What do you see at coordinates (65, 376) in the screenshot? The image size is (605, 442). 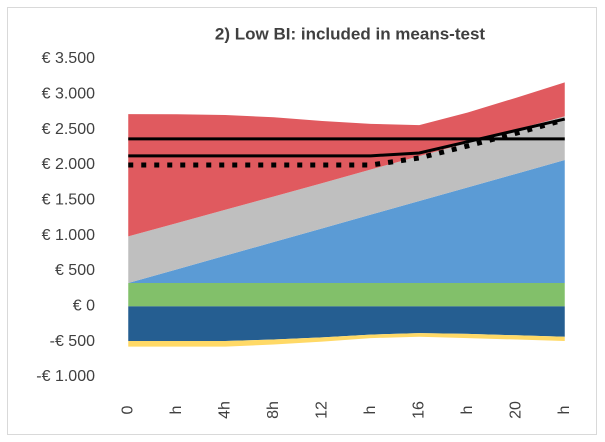 I see `y-tick-label: -€ 1.000` at bounding box center [65, 376].